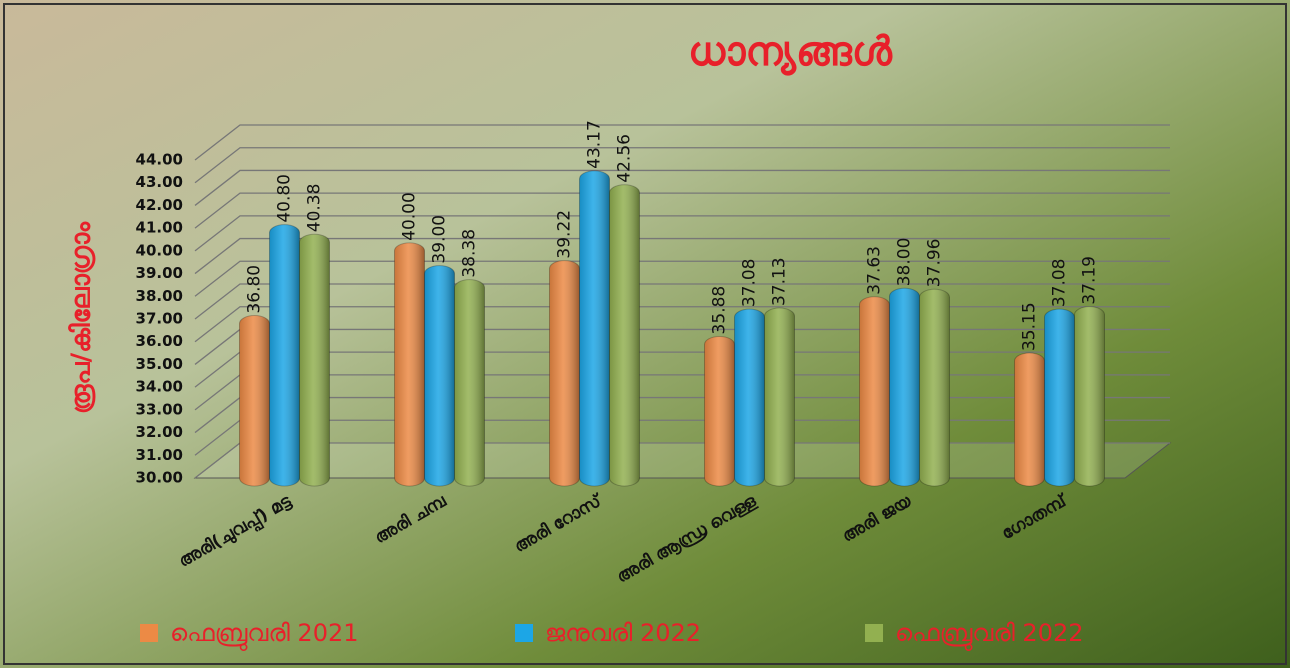 The height and width of the screenshot is (668, 1290). Describe the element at coordinates (1090, 280) in the screenshot. I see `value-label: 37.19` at that location.